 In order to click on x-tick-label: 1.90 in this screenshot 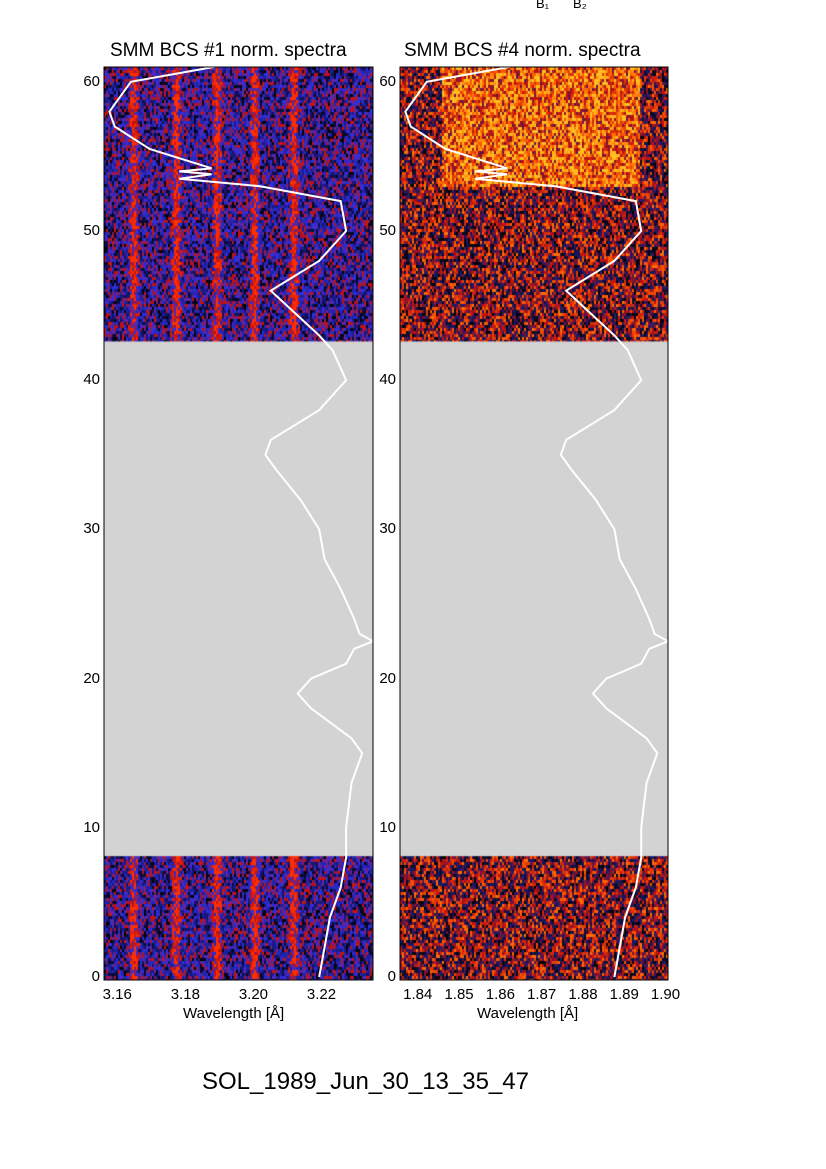, I will do `click(665, 994)`.